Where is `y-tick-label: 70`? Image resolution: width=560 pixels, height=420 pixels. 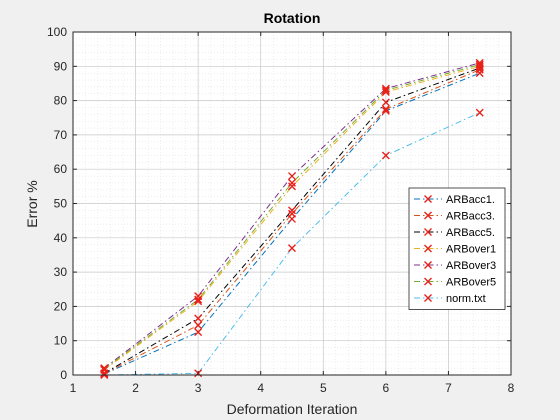 y-tick-label: 70 is located at coordinates (61, 135).